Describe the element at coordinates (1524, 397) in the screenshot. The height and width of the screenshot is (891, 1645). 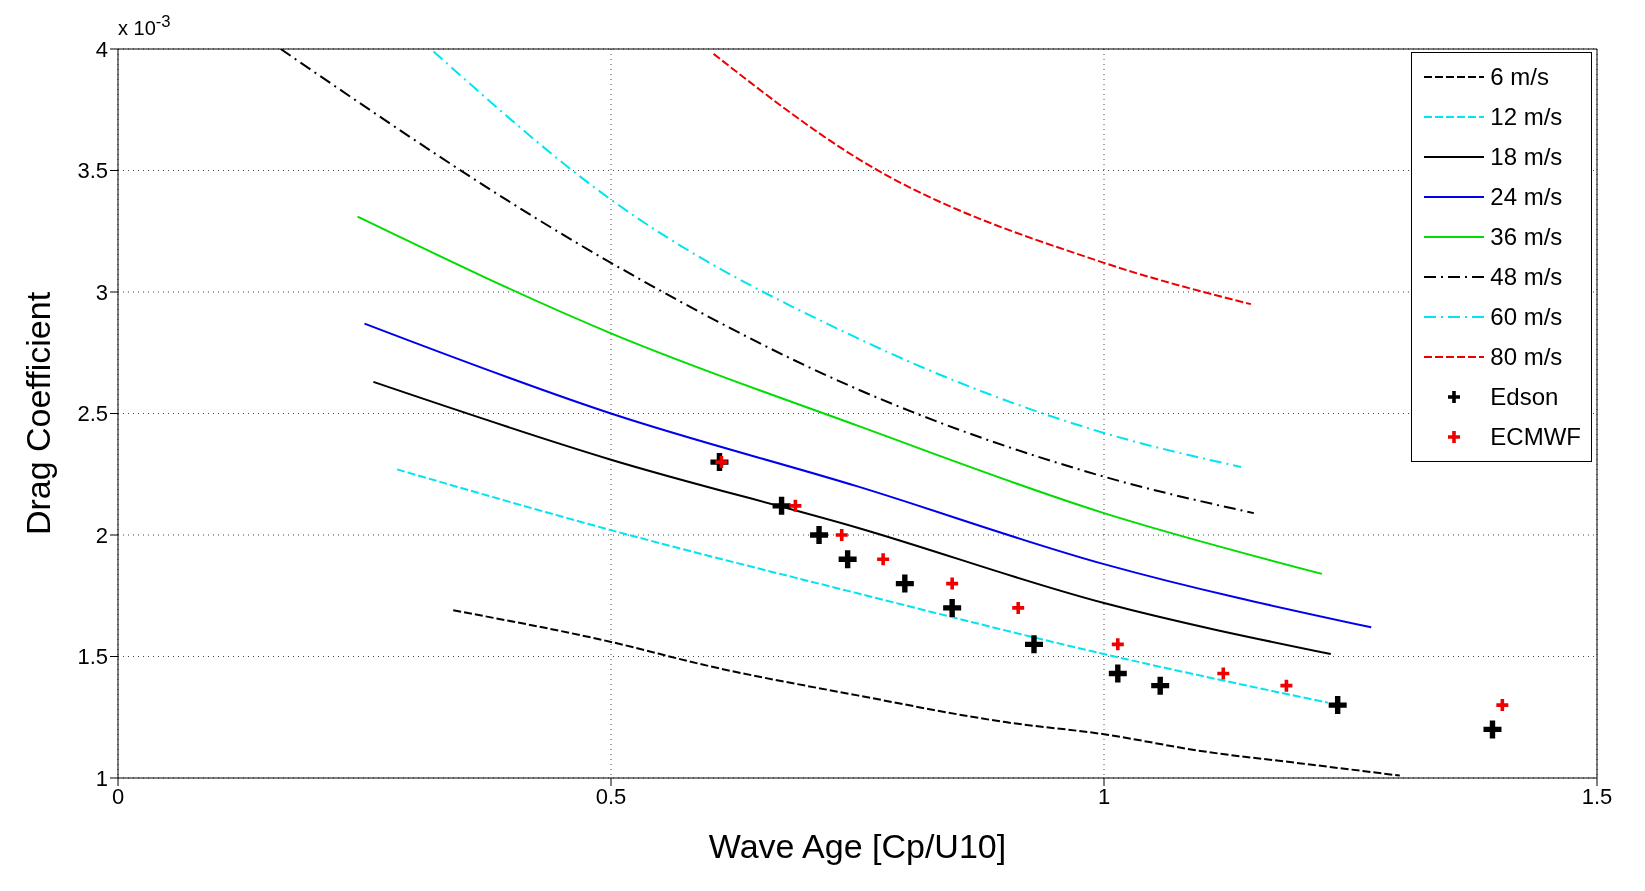
I see `legend-label: Edson` at that location.